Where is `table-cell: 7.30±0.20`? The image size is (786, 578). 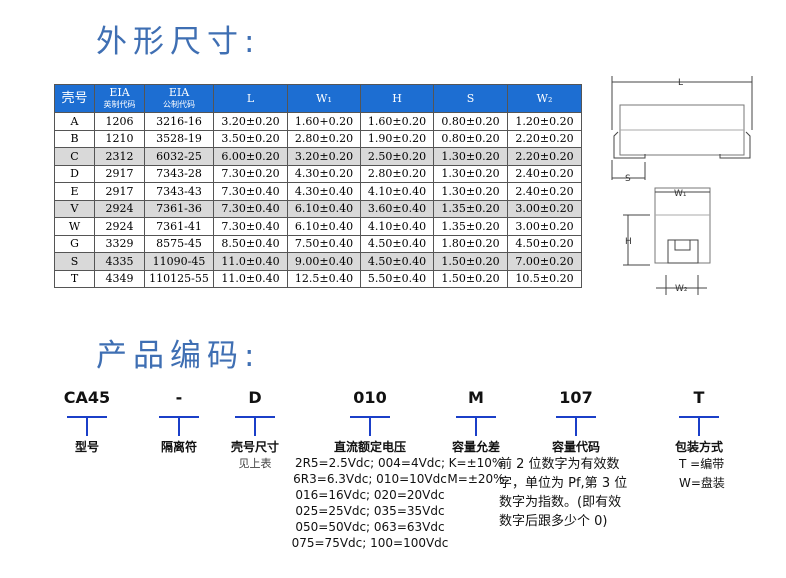 table-cell: 7.30±0.20 is located at coordinates (250, 173).